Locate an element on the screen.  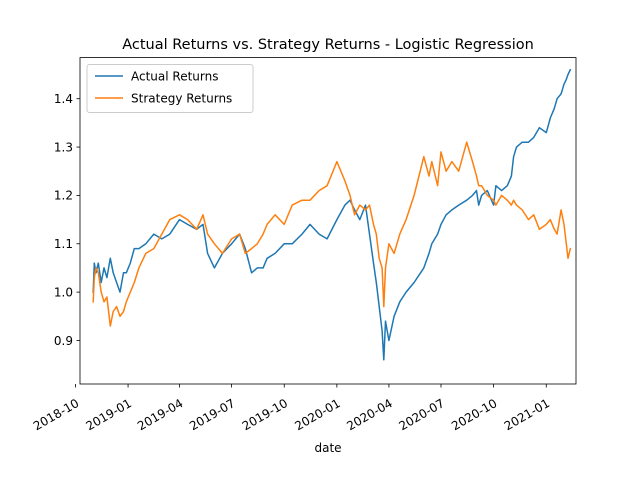
legend-box is located at coordinates (170, 88).